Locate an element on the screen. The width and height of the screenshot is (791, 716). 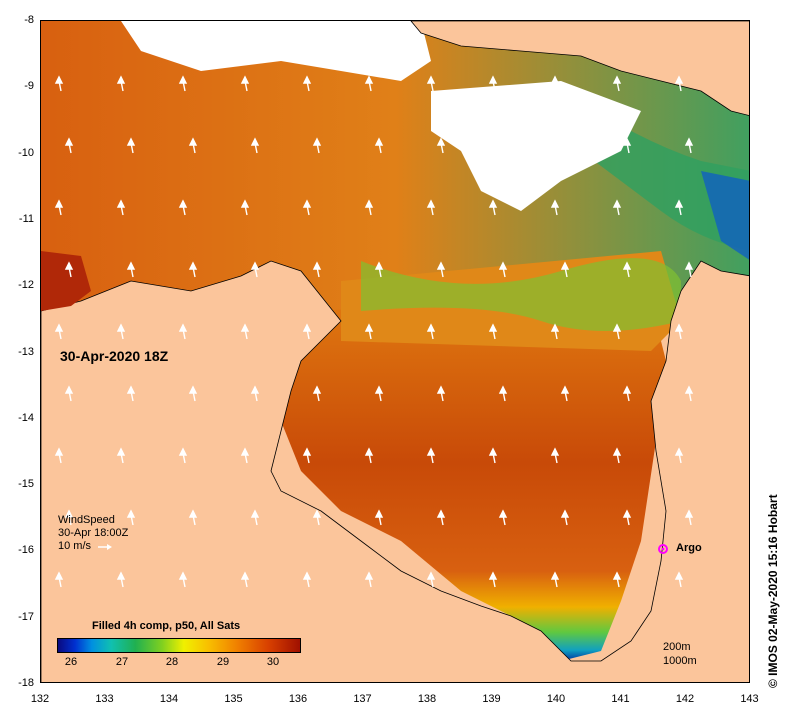
lat-tick-label: -17 is located at coordinates (26, 616).